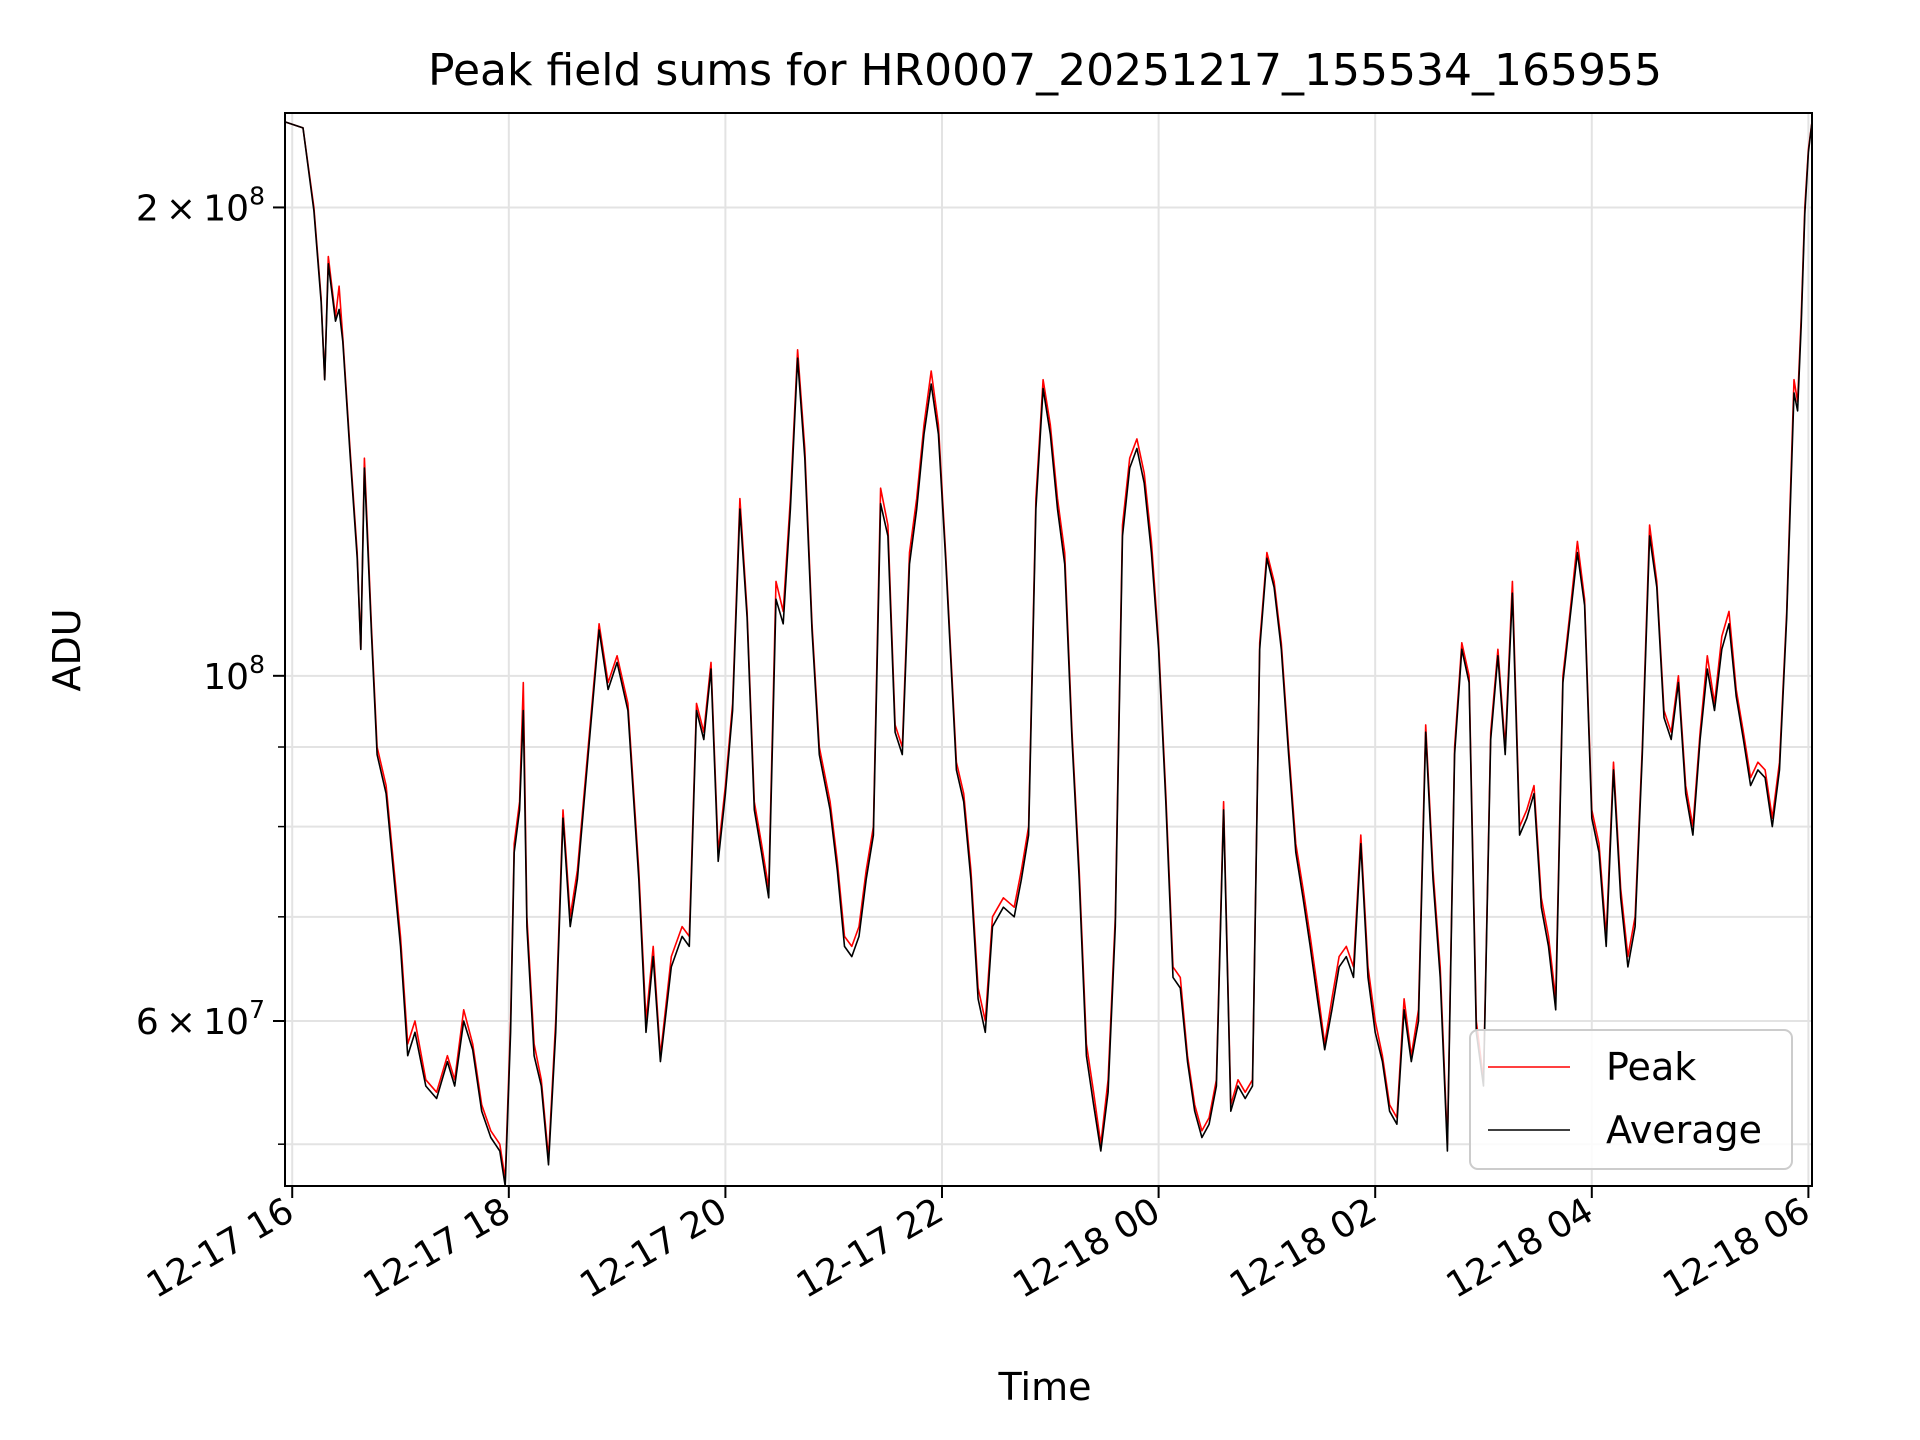 This screenshot has height=1440, width=1920. Describe the element at coordinates (200, 1019) in the screenshot. I see `y-tick-label: 6 × 10⁷` at that location.